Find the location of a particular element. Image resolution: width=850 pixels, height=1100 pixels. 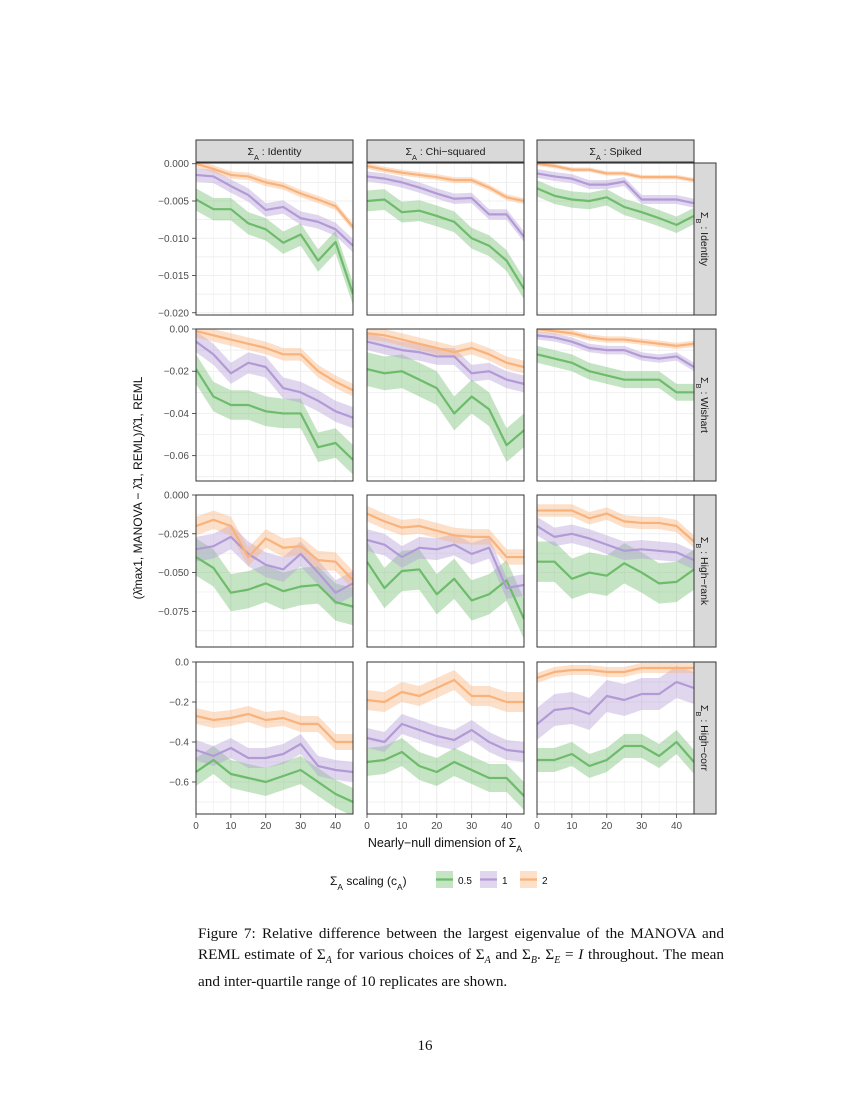

x-tick-label: 20 is located at coordinates (607, 826).